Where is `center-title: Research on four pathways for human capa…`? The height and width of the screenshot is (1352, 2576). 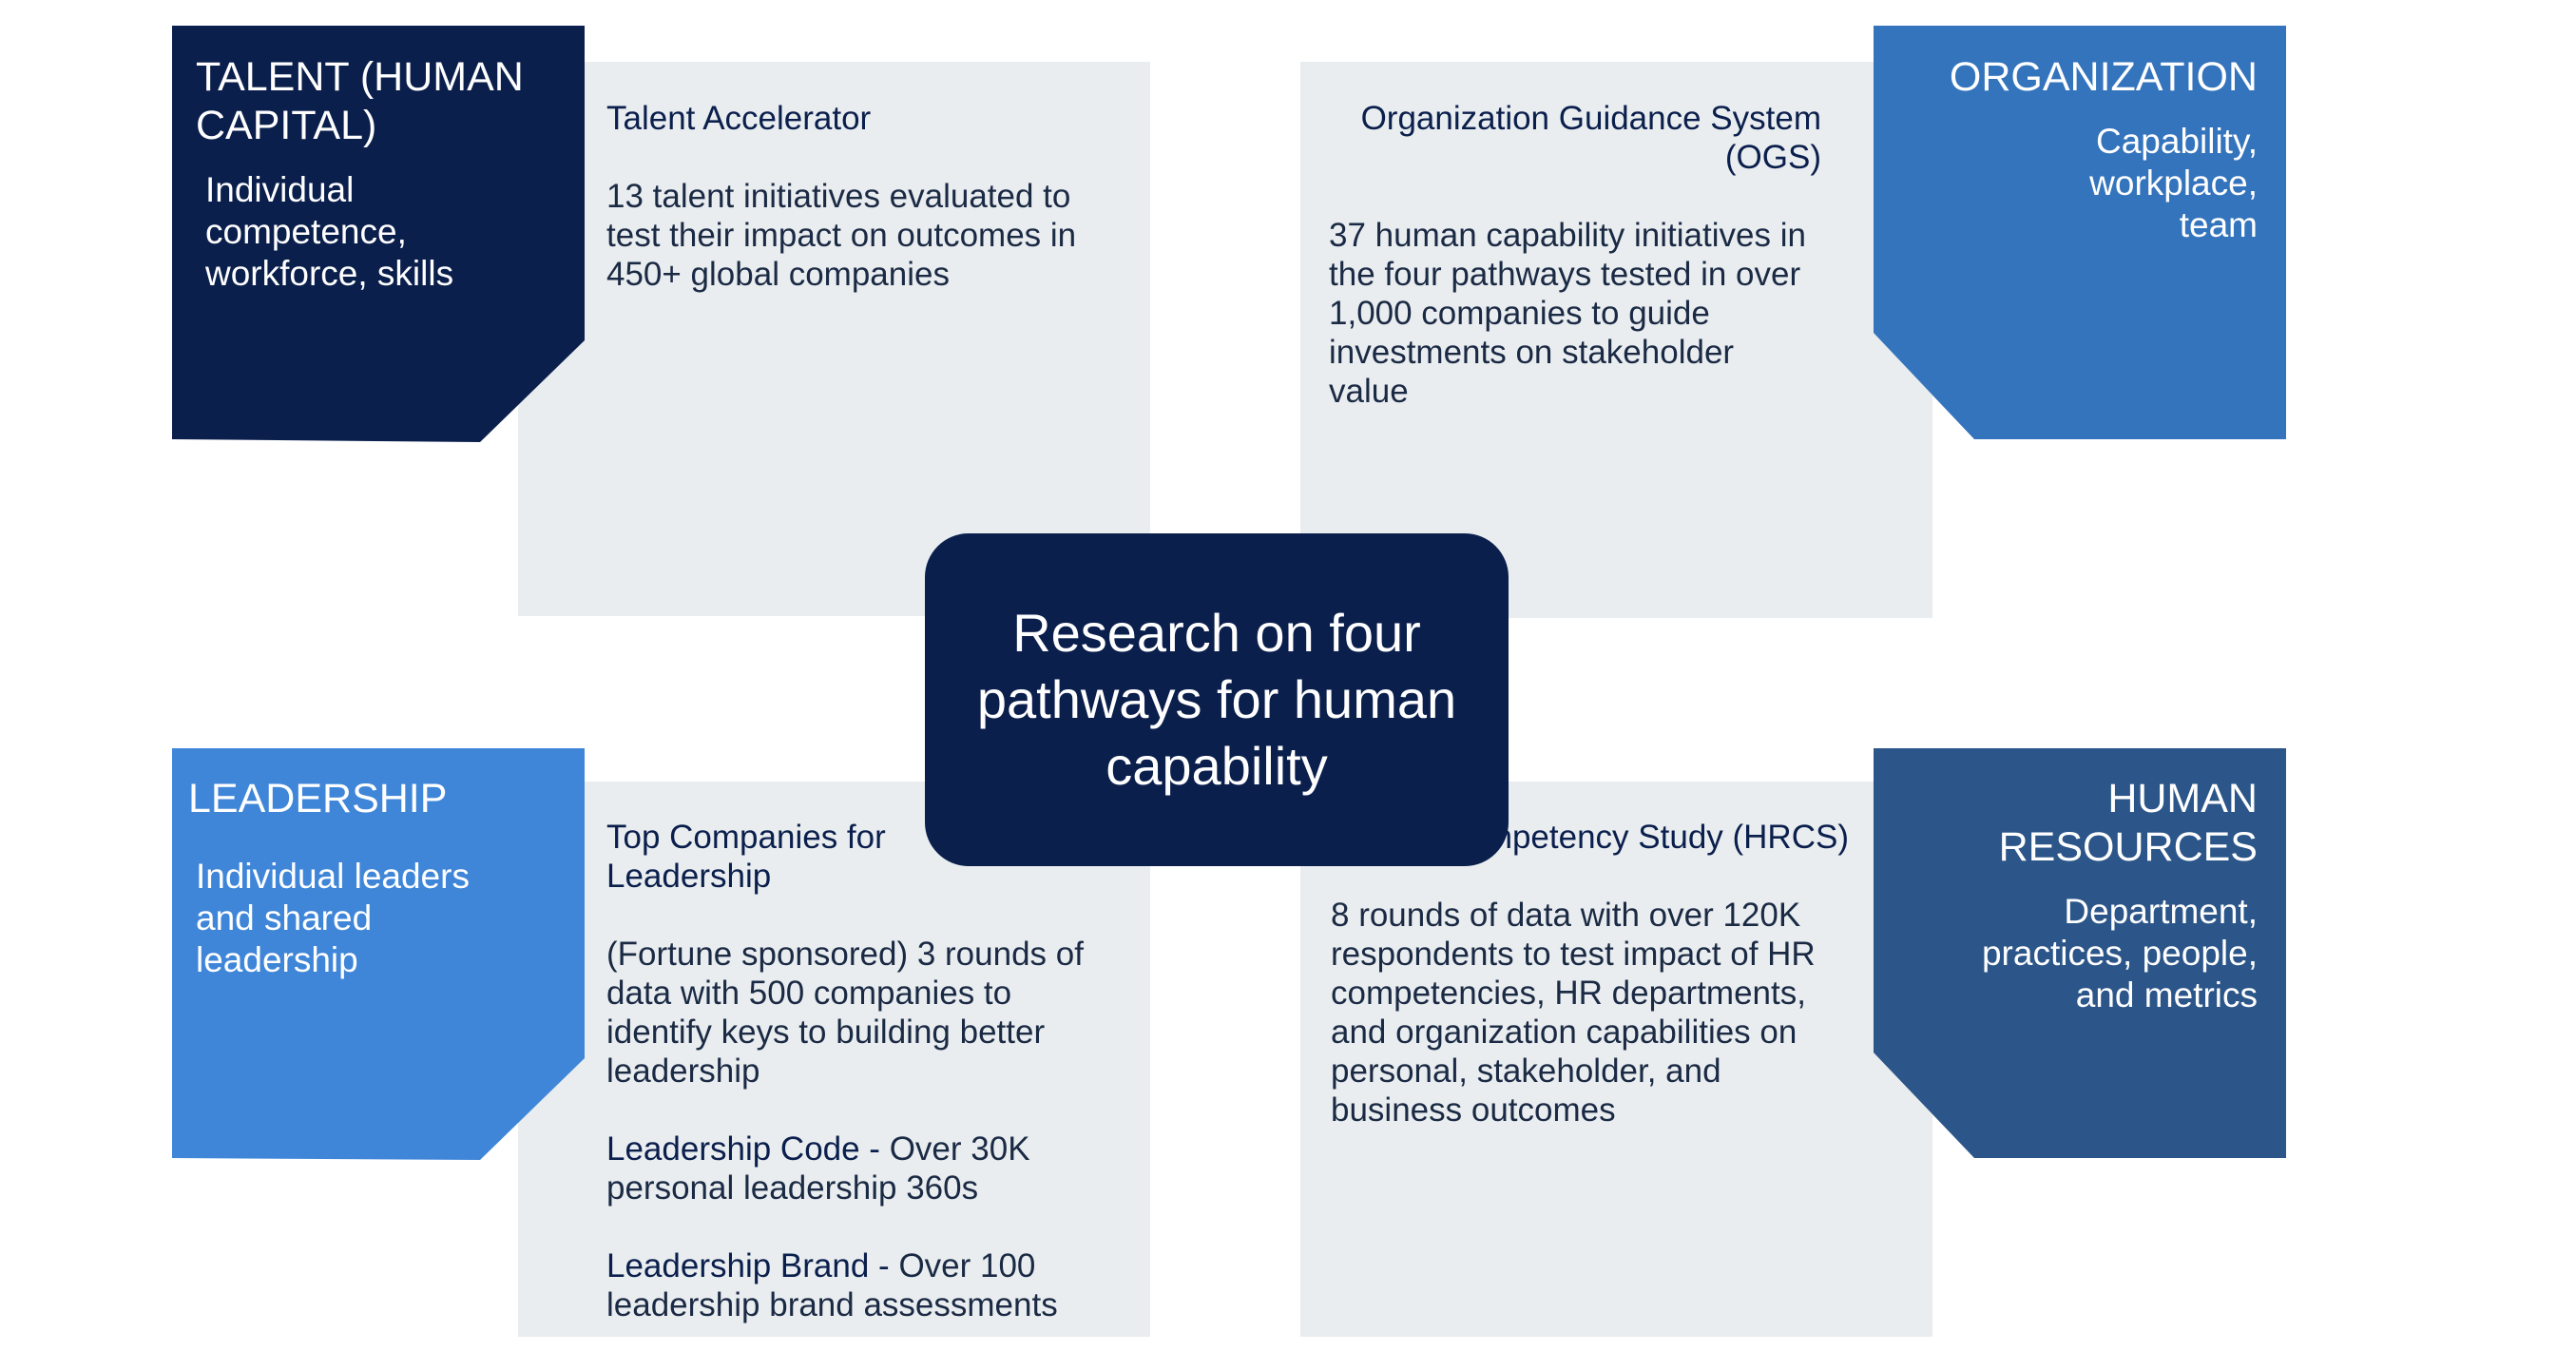
center-title: Research on four pathways for human capa… is located at coordinates (1216, 699).